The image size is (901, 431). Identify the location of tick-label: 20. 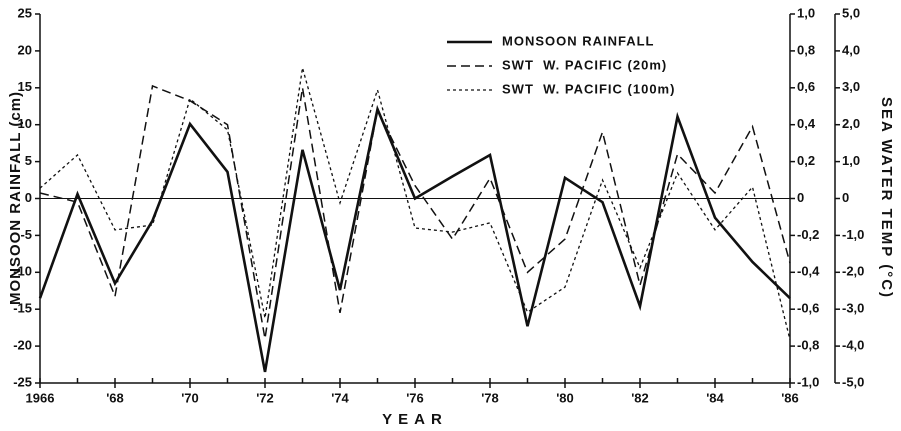
(25, 49).